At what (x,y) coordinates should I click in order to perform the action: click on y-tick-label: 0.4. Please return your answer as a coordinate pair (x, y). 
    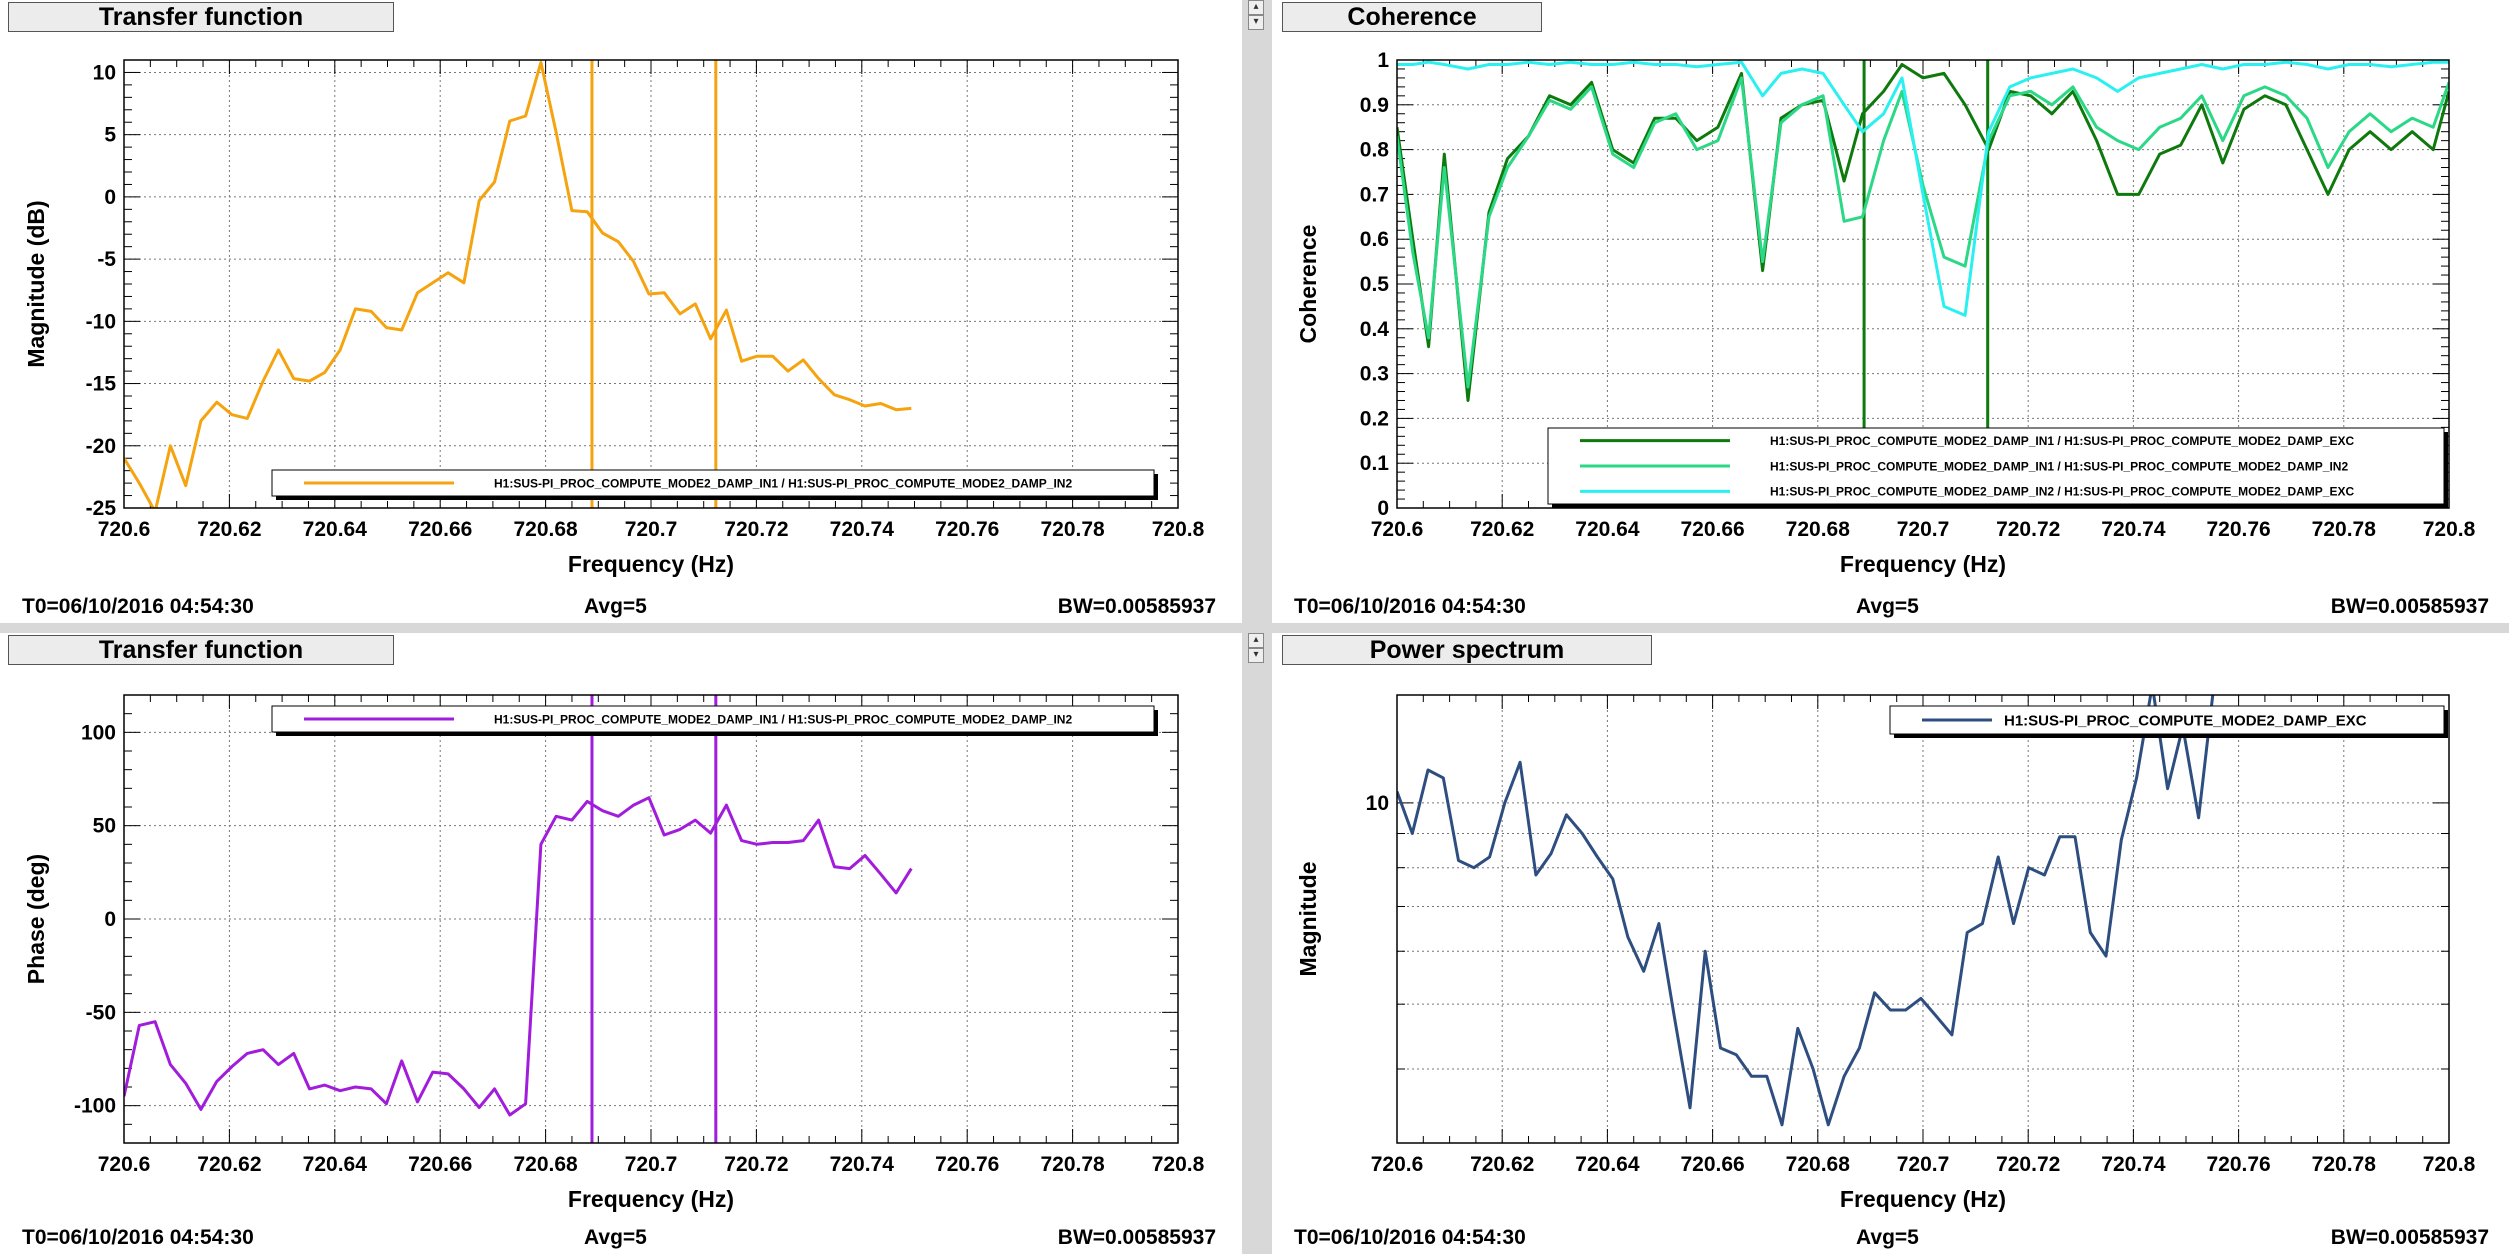
    Looking at the image, I should click on (1375, 329).